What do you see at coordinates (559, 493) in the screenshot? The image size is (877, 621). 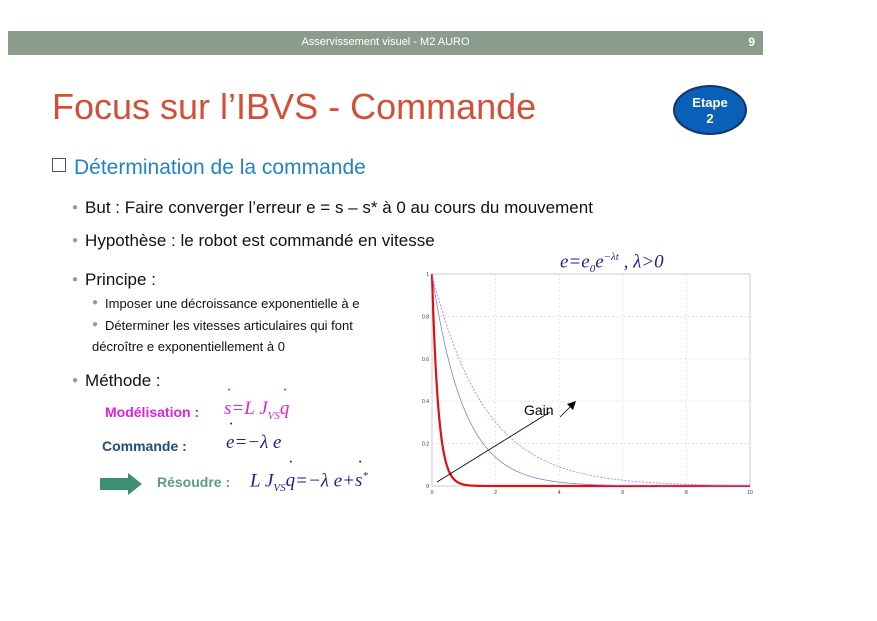 I see `x-tick-label: 4` at bounding box center [559, 493].